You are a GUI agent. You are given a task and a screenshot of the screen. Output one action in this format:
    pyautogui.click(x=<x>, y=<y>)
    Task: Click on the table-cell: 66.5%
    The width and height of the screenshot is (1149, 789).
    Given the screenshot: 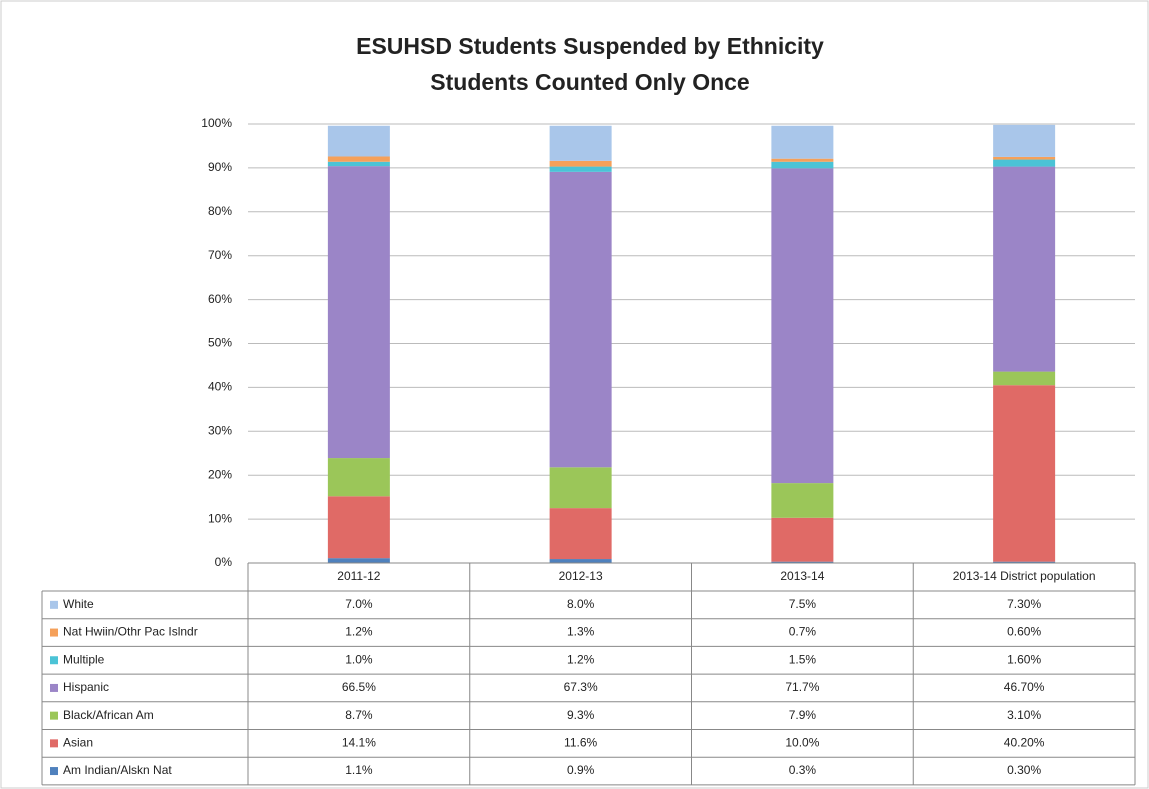 What is the action you would take?
    pyautogui.click(x=359, y=687)
    